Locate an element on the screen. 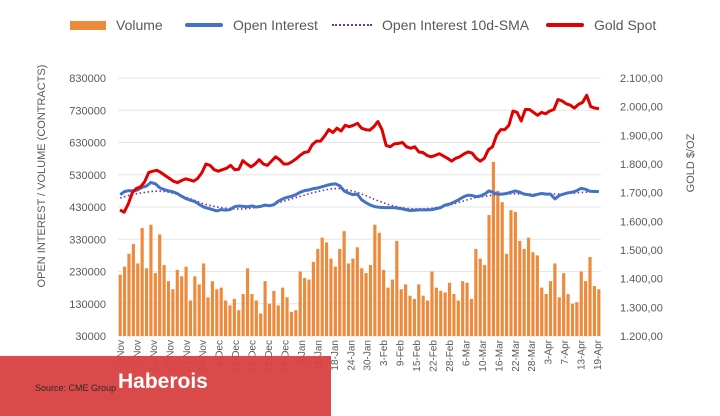 This screenshot has height=416, width=720. x-tick-label: 7-Nov is located at coordinates (137, 353).